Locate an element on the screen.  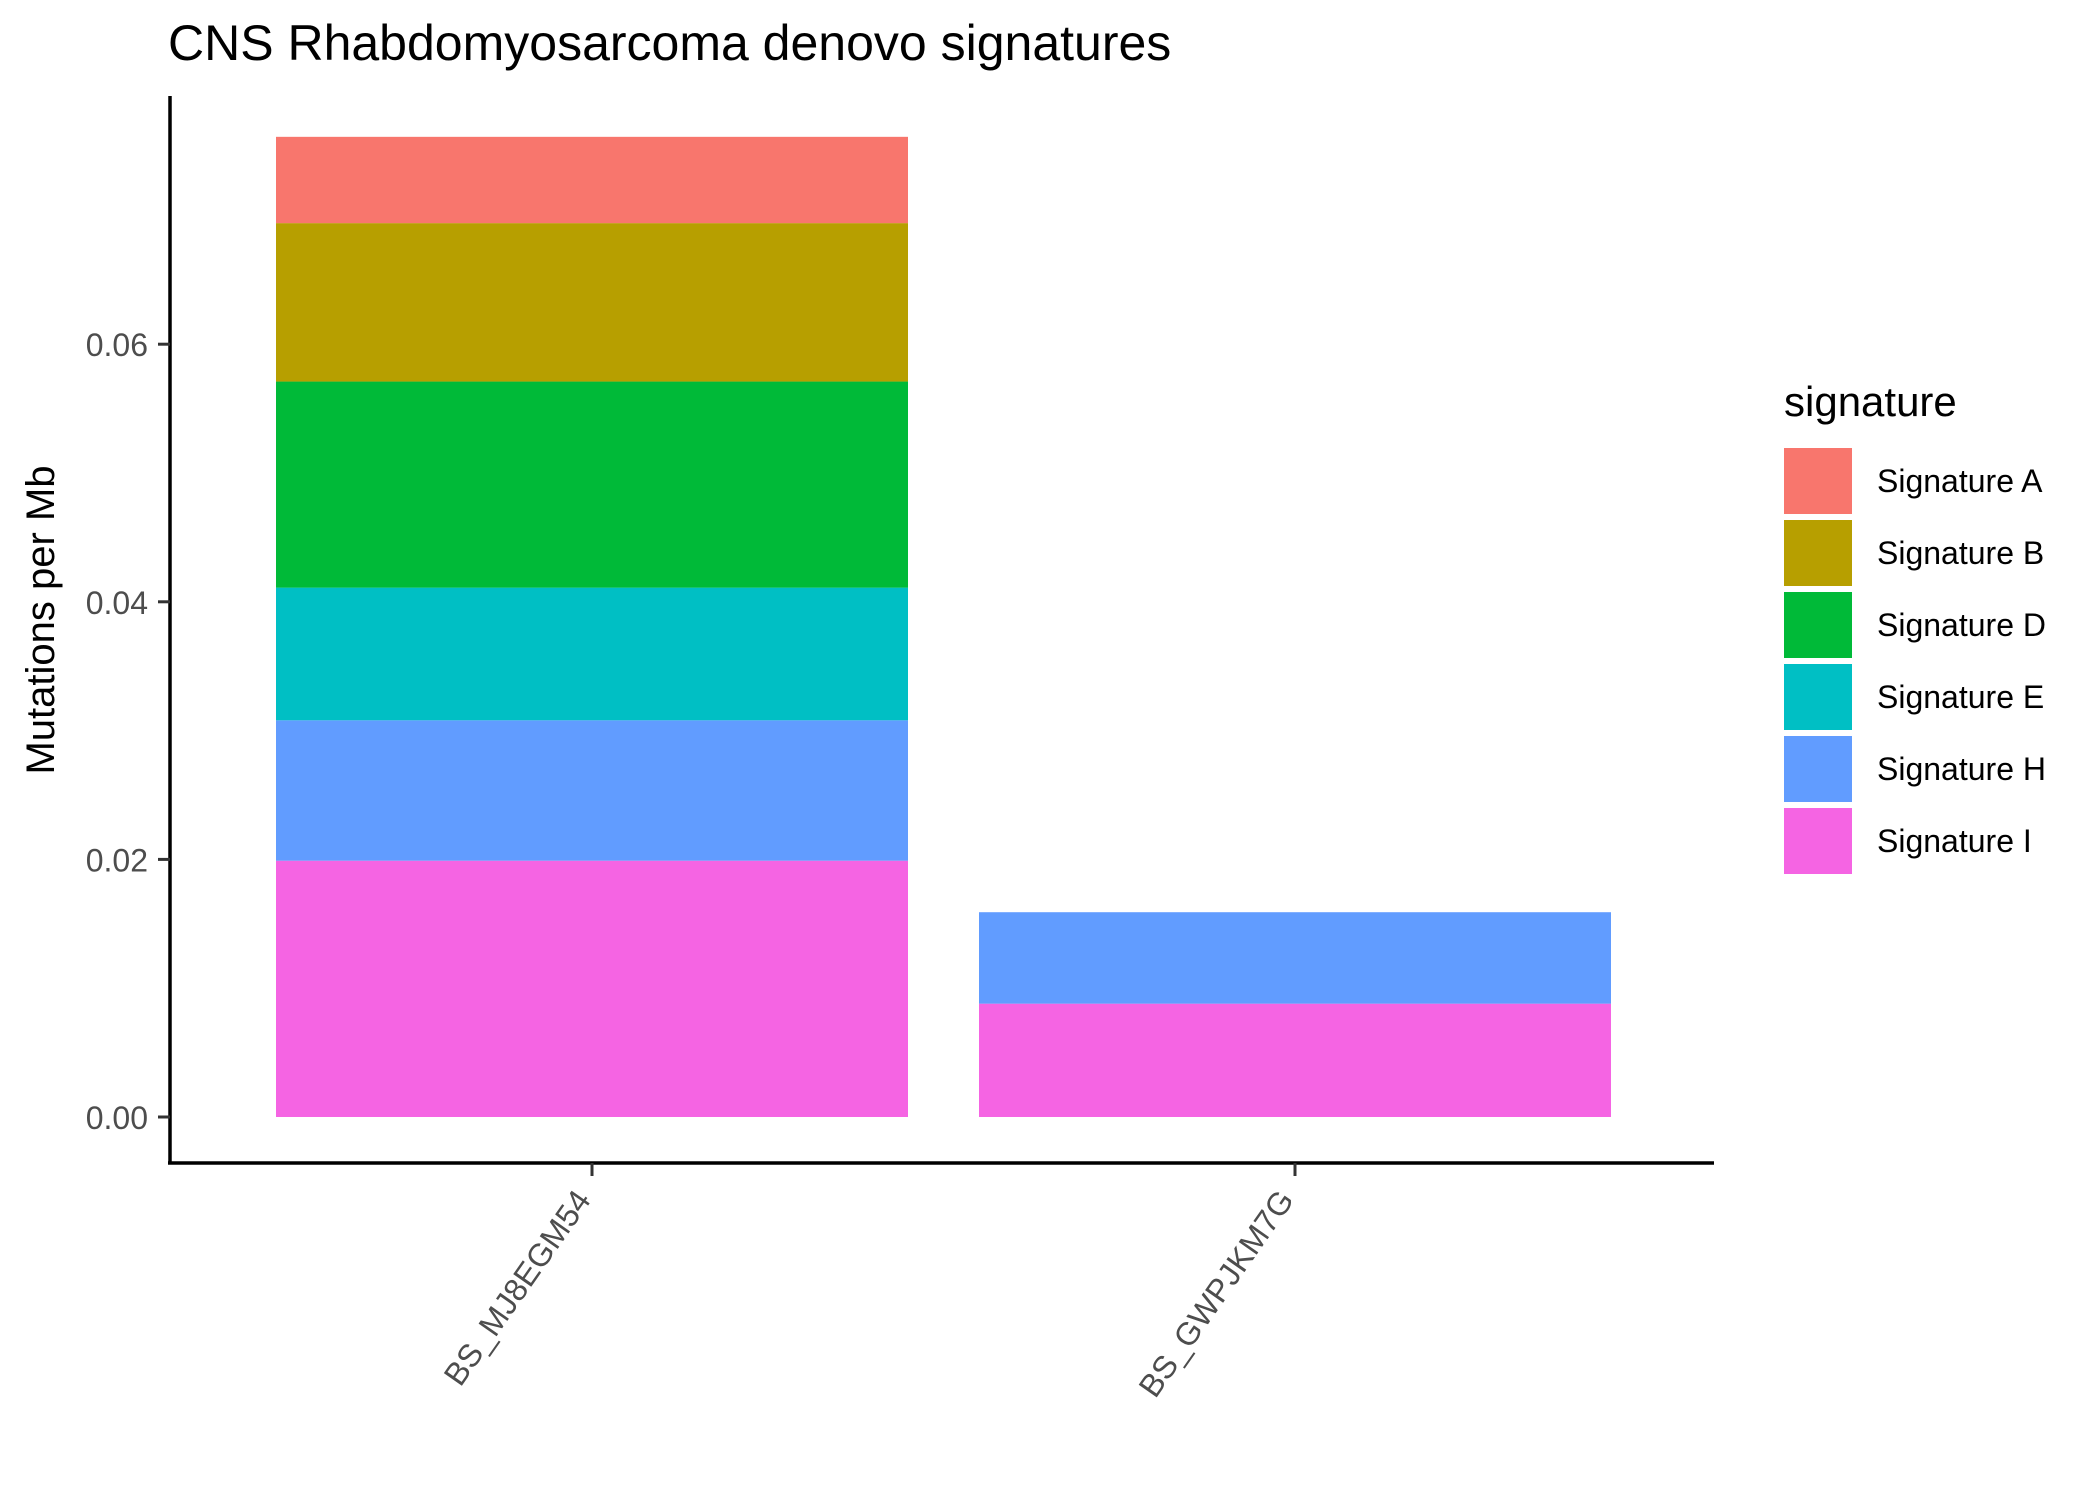
bar-segment-bs-gwpjkm7g-signature-h is located at coordinates (1295, 958).